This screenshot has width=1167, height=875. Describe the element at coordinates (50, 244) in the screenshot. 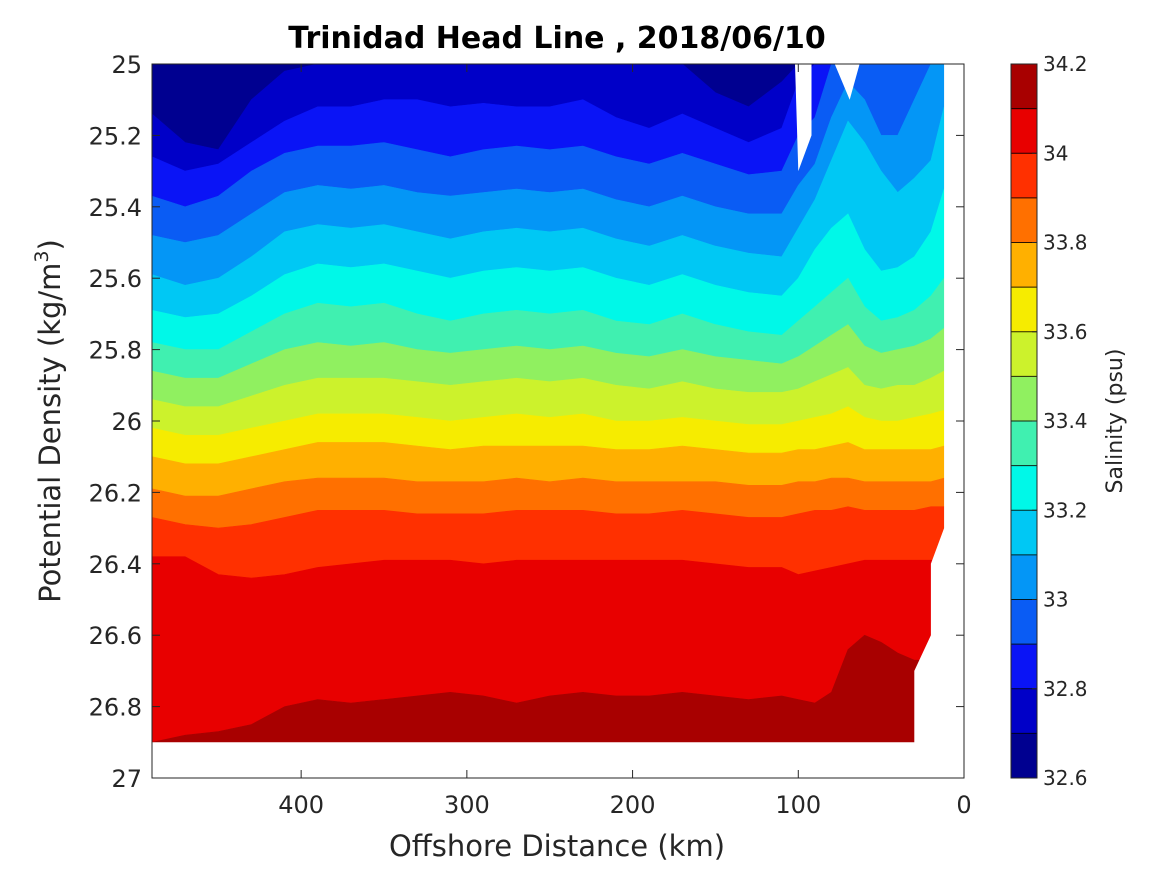

I see `y-axis-title-close: )` at that location.